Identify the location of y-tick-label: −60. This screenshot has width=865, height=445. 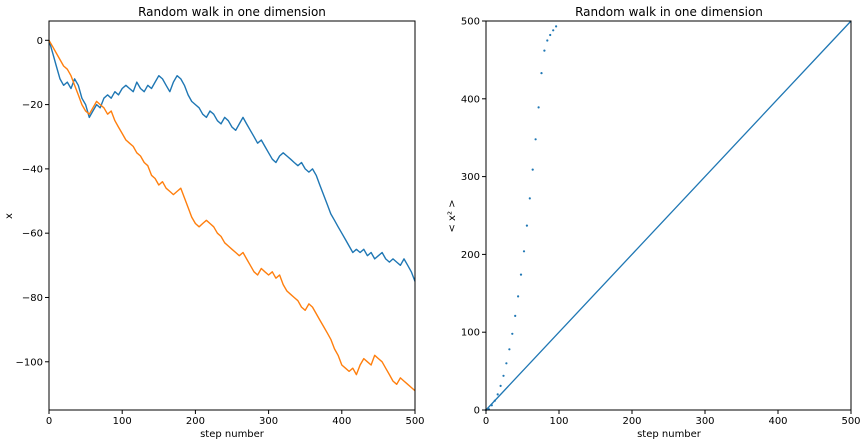
(32, 234).